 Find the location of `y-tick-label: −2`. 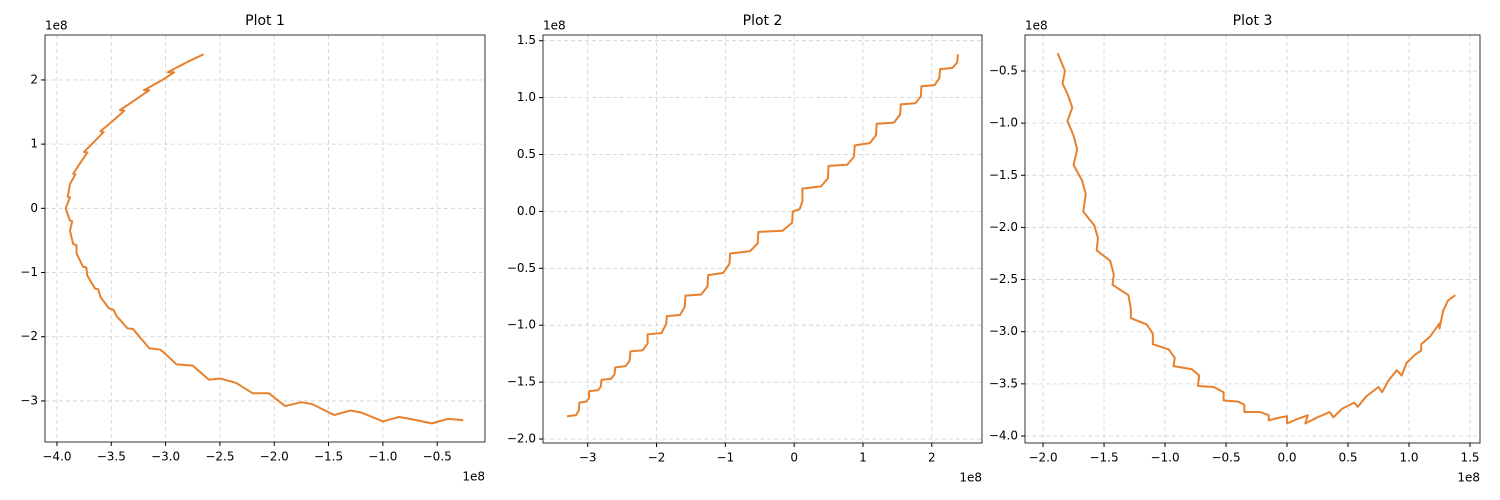

y-tick-label: −2 is located at coordinates (29, 336).